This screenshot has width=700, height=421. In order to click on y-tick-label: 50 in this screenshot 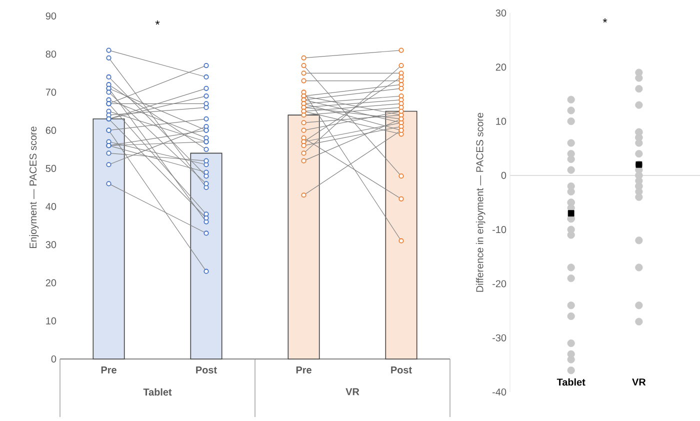, I will do `click(51, 168)`.